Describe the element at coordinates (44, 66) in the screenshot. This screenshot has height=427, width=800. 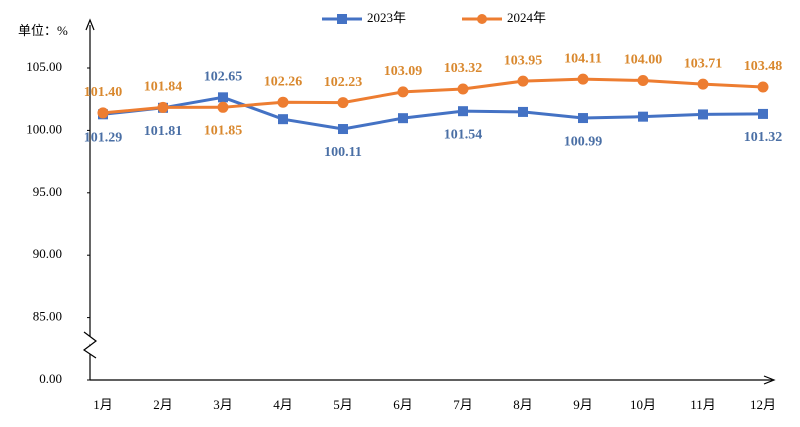
I see `y-tick-label: 105.00` at that location.